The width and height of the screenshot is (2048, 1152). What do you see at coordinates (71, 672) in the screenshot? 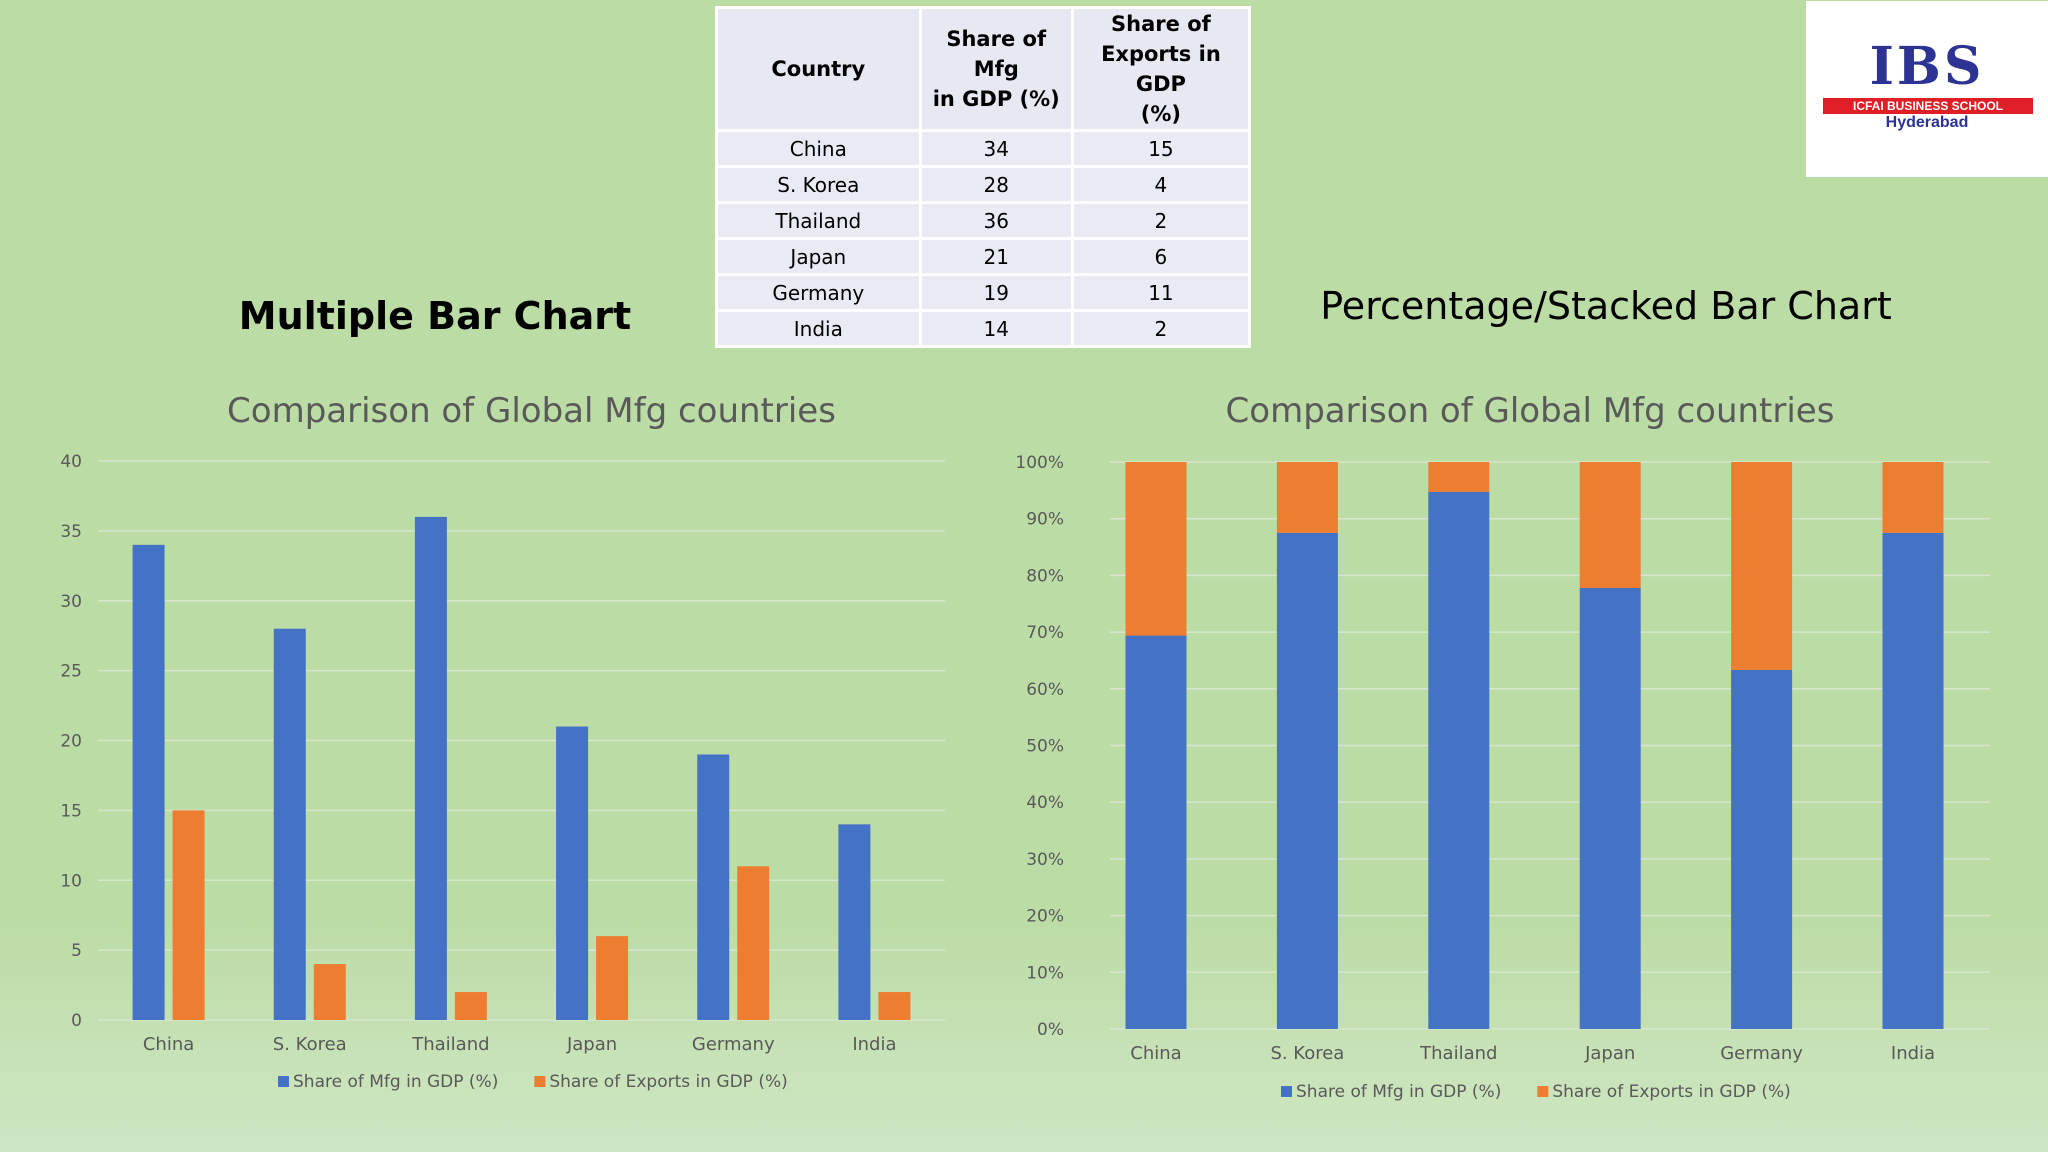
I see `y-tick-label: 25` at bounding box center [71, 672].